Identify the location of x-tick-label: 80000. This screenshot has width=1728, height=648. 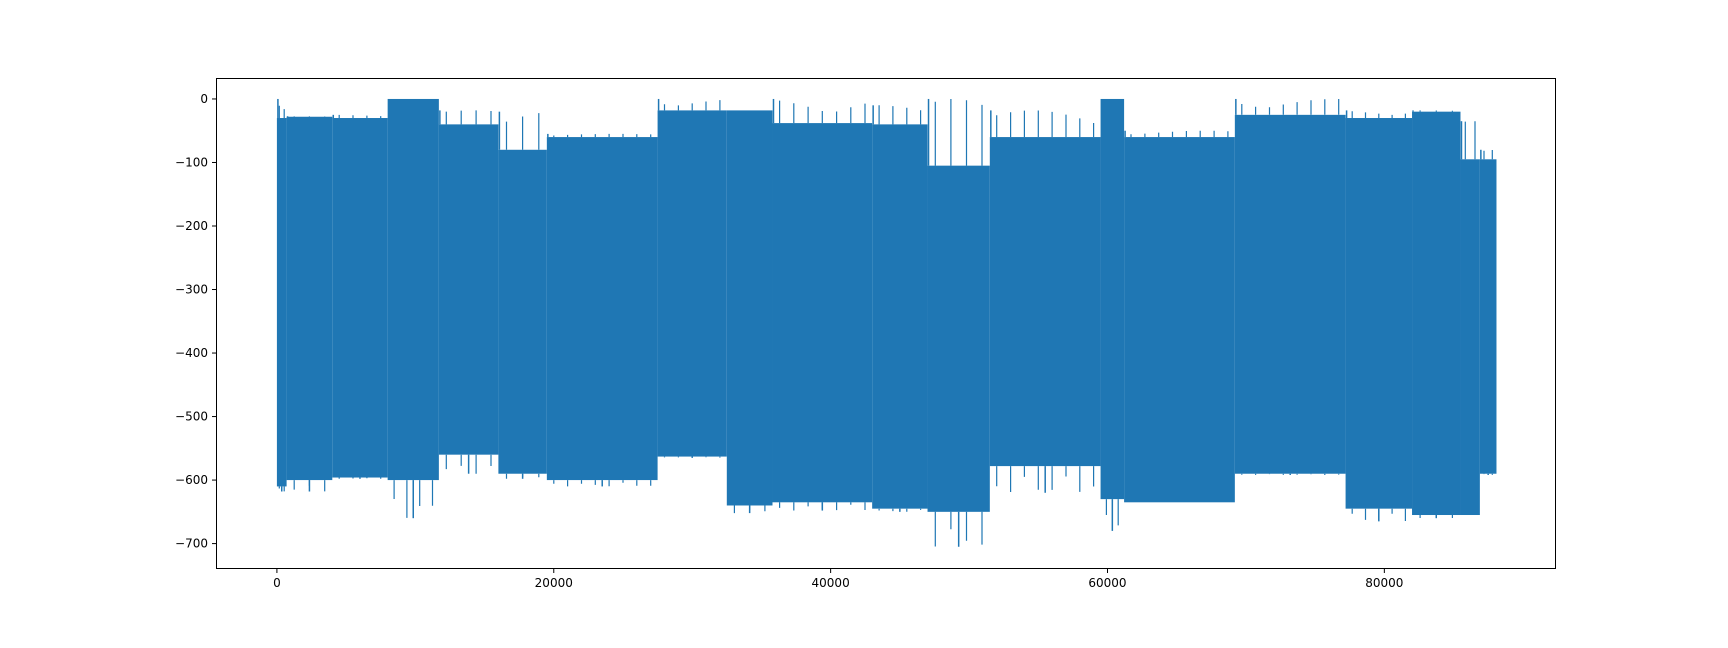
(1384, 583).